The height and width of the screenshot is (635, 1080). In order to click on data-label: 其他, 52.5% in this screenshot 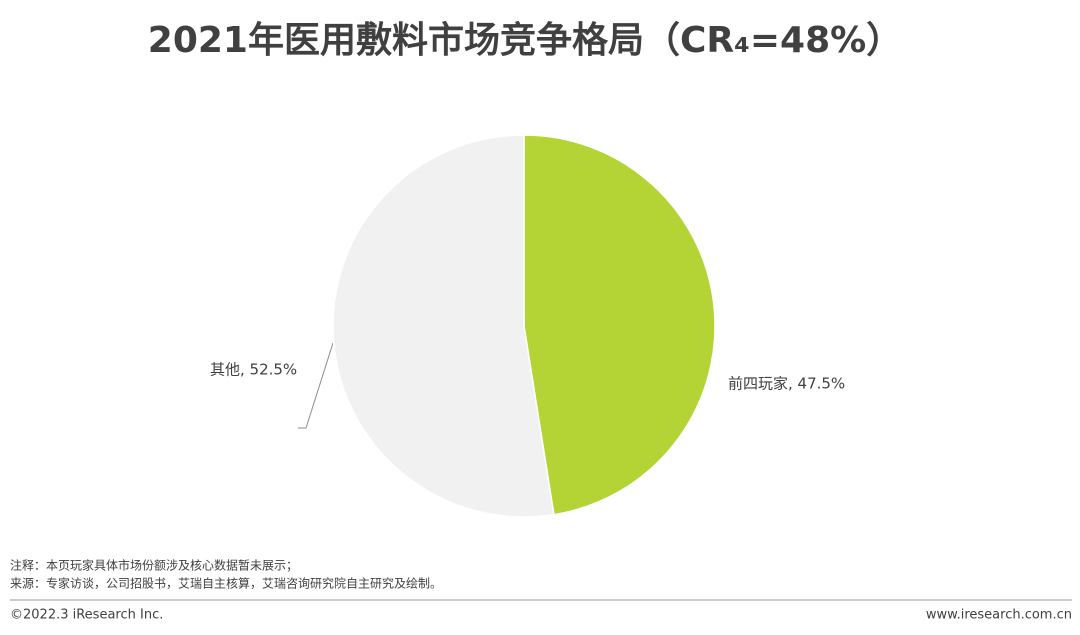, I will do `click(253, 370)`.